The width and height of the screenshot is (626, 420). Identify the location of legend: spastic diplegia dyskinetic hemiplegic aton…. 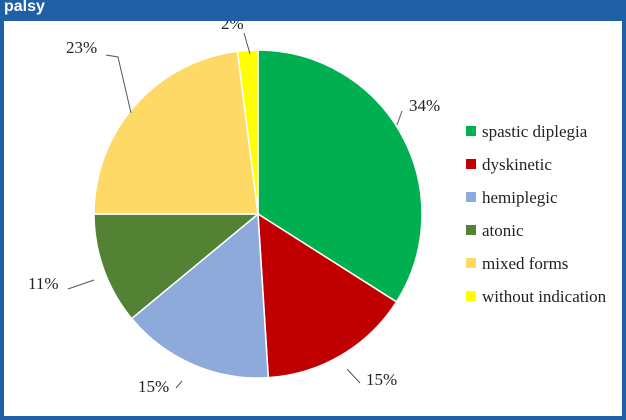
(536, 214).